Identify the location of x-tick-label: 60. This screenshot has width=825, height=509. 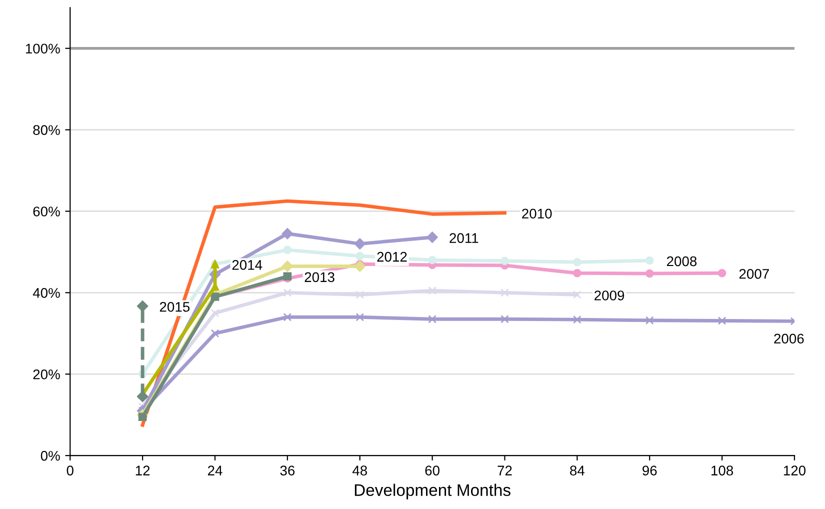
(432, 471).